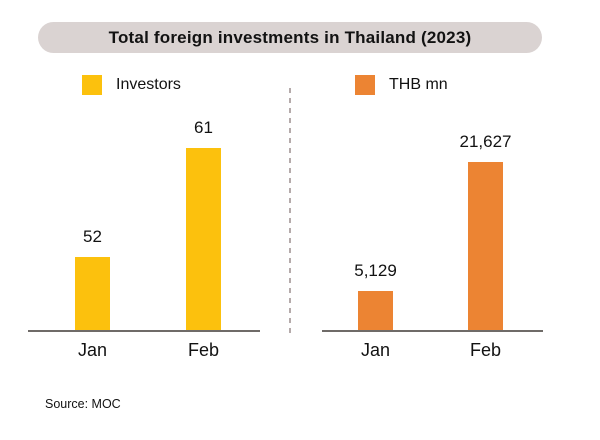 The height and width of the screenshot is (440, 600). Describe the element at coordinates (375, 350) in the screenshot. I see `thb-jan-axis-label: Jan` at that location.